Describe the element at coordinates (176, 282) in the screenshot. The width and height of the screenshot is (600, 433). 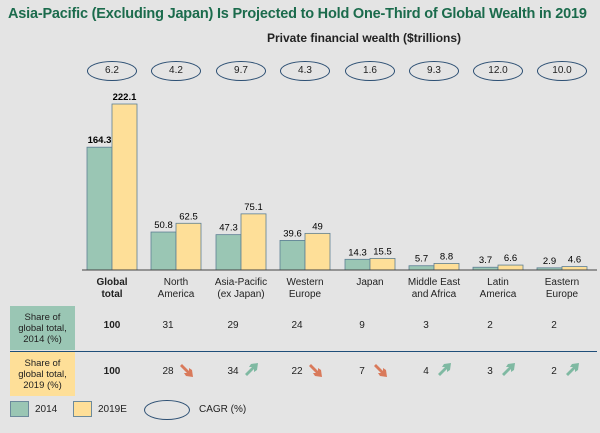
I see `category-label-line: North` at that location.